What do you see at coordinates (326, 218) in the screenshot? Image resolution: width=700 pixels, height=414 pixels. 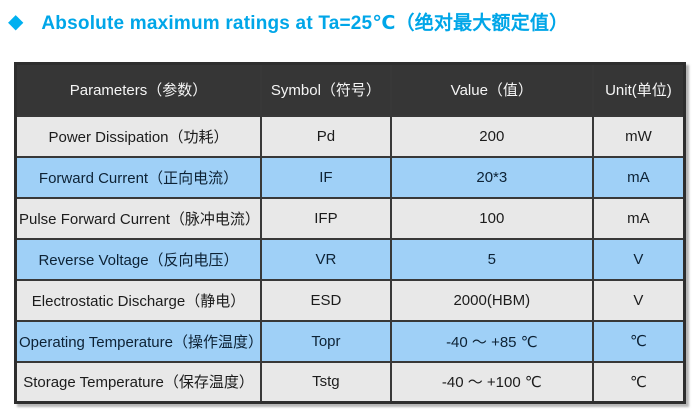 I see `symbol-cell: IFP` at bounding box center [326, 218].